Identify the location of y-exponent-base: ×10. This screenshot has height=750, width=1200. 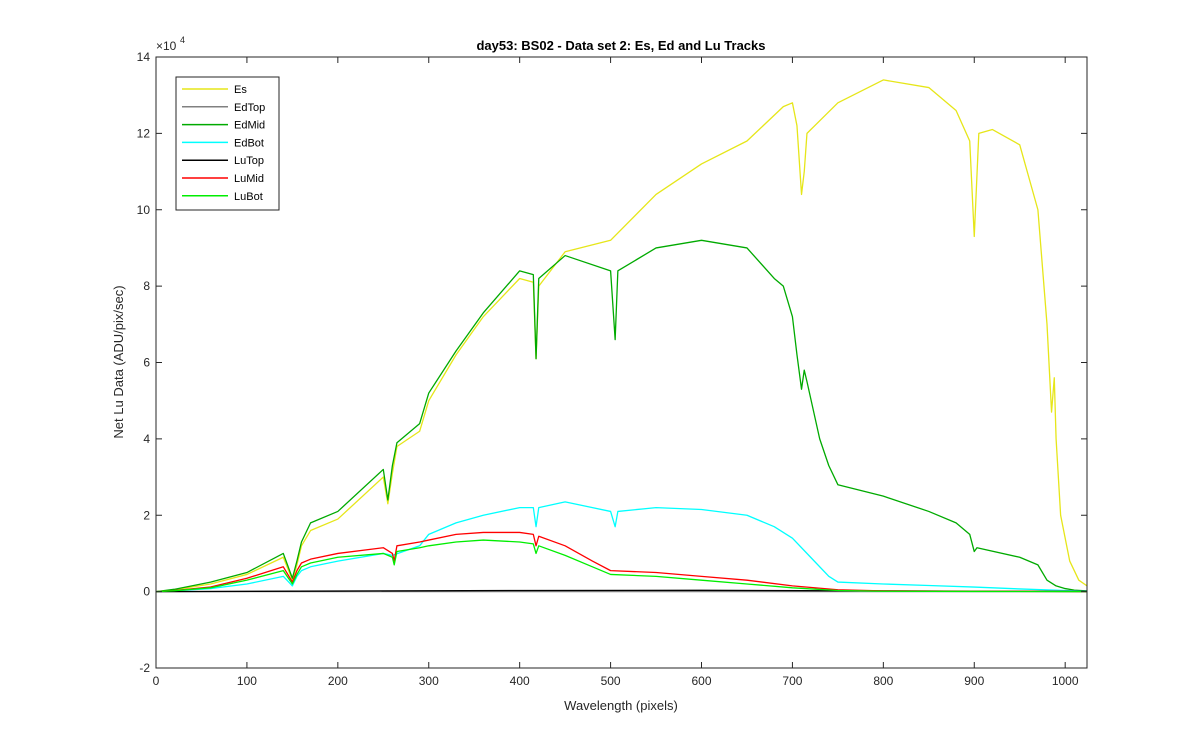
(166, 46).